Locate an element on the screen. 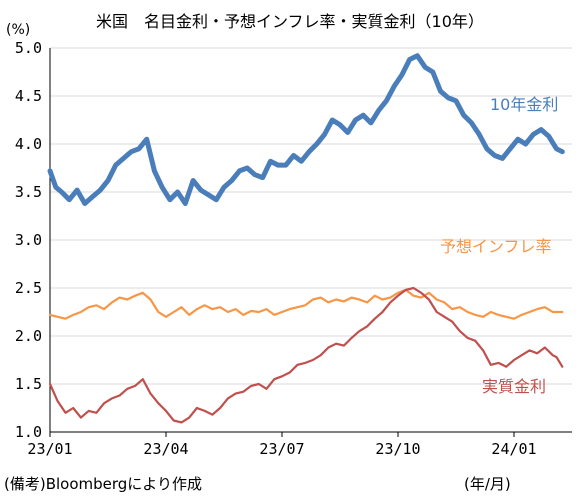 This screenshot has width=587, height=500. y-tick-label: 2.0 is located at coordinates (28, 336).